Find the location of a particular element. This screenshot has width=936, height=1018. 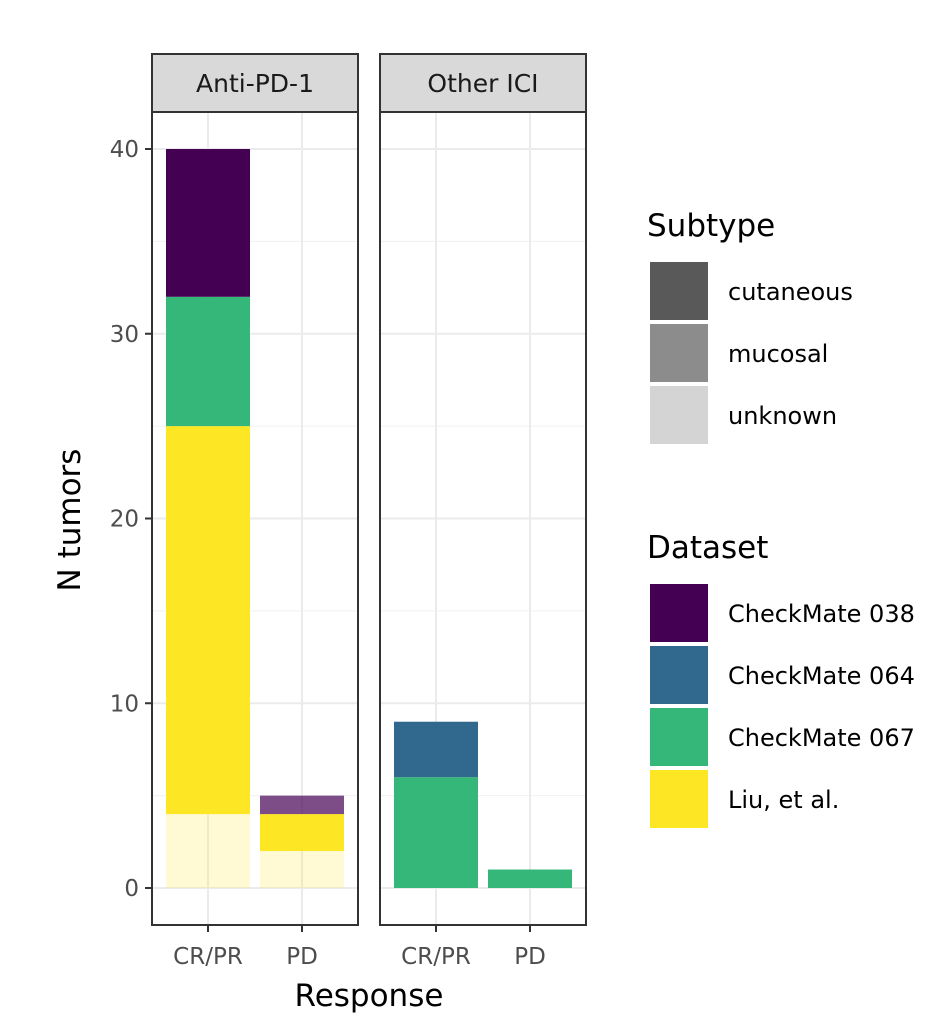

legend-label-liu-et-al: Liu, et al. is located at coordinates (783, 800).